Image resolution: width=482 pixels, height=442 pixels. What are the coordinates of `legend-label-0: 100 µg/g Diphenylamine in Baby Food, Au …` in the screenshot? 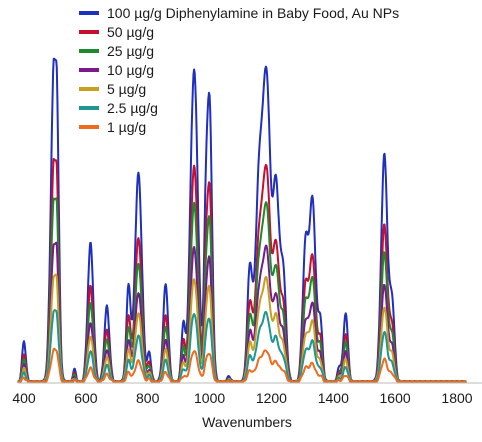 It's located at (253, 13).